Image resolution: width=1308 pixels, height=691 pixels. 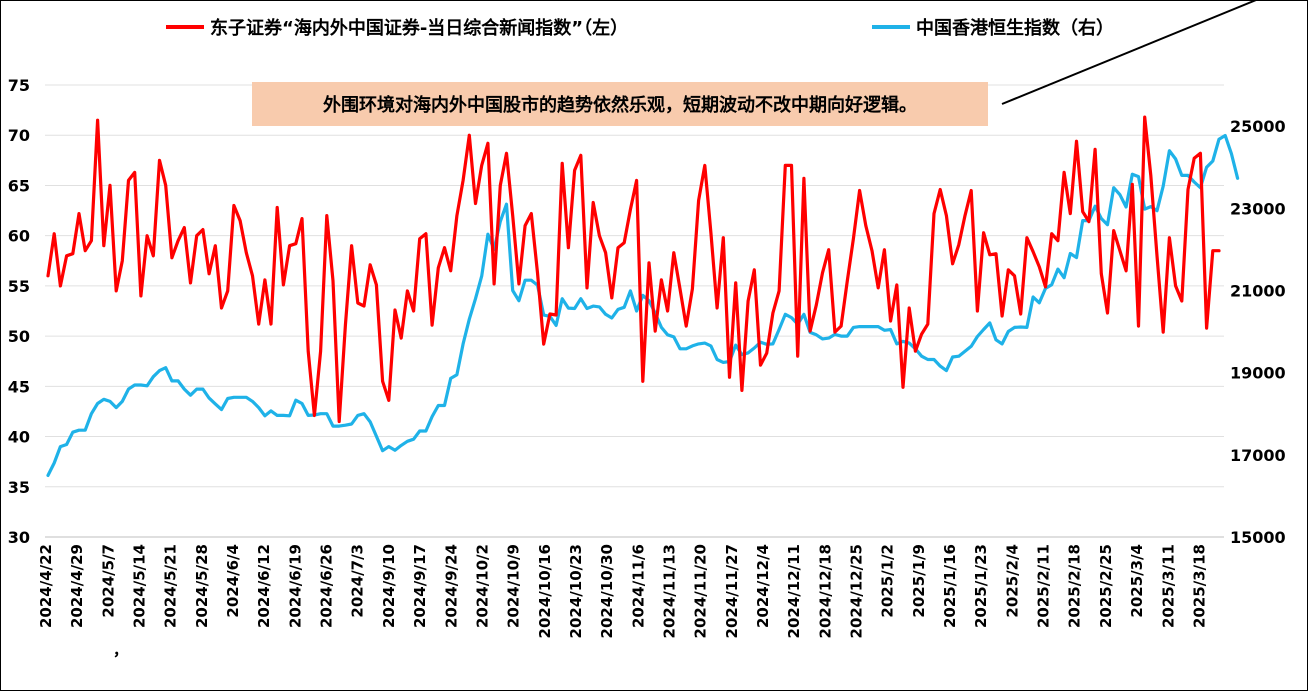 I want to click on x-axis-tick-label: 2024/4/22, so click(x=46, y=586).